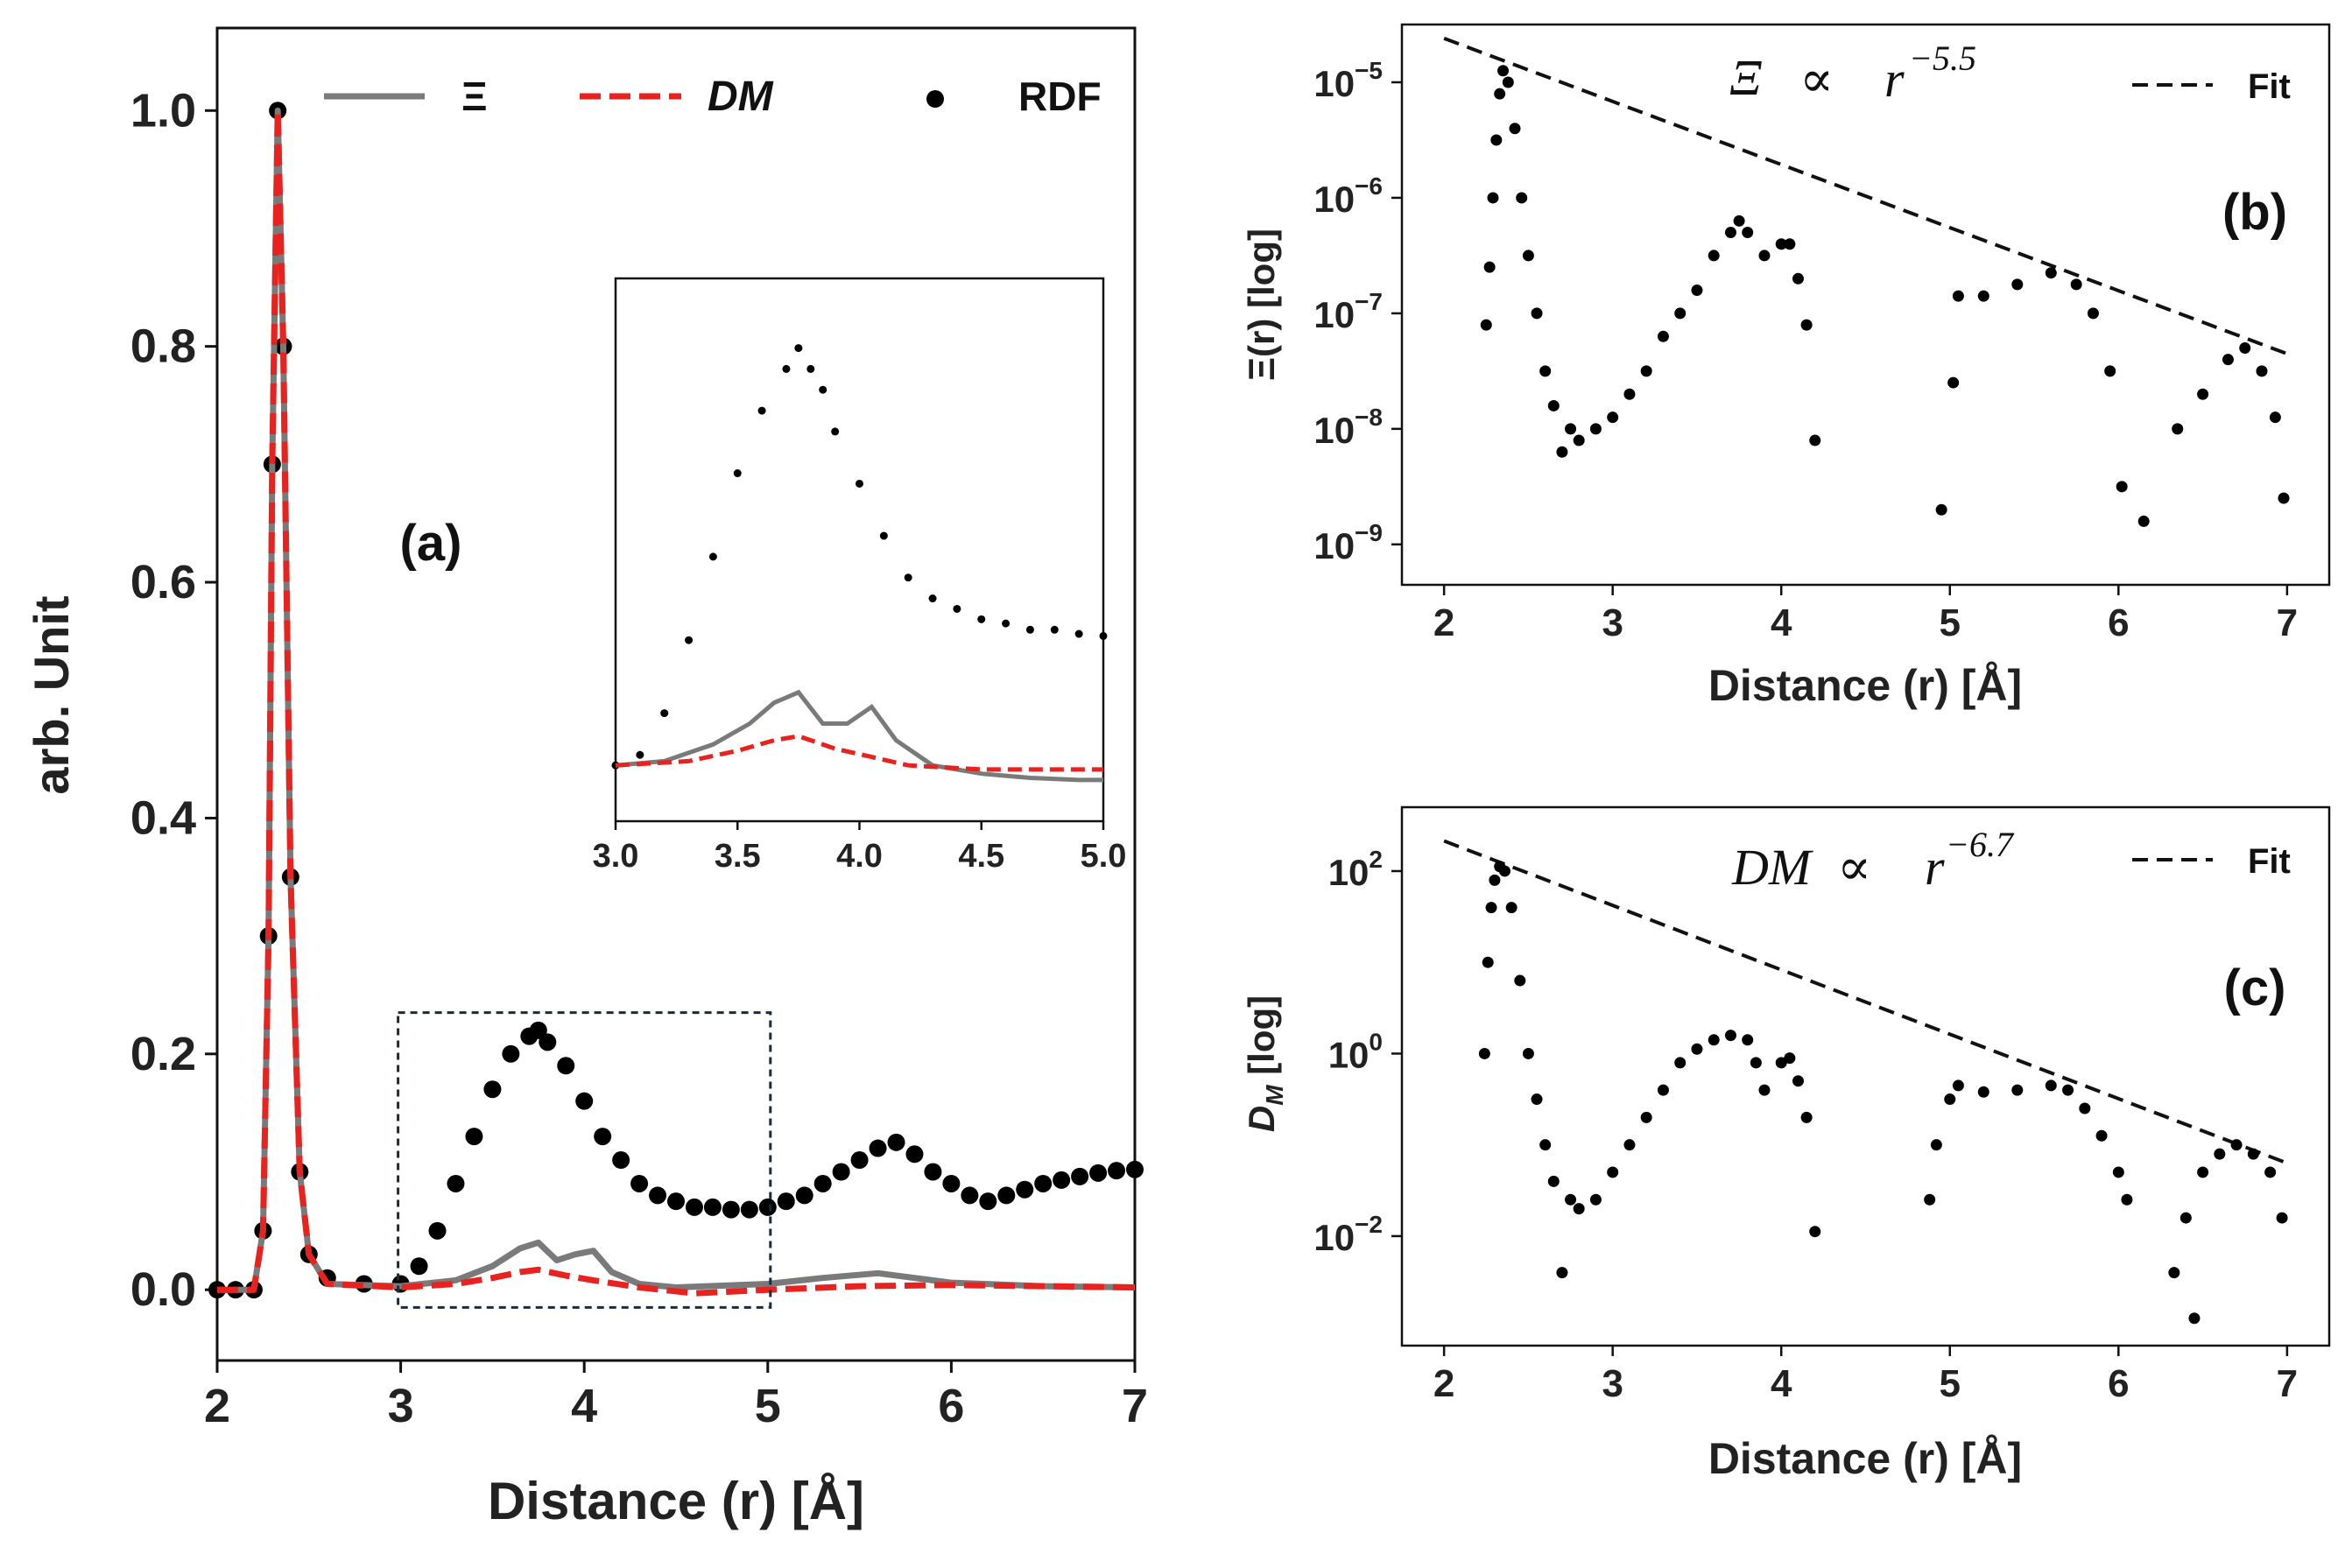  I want to click on legend-dm-label: DM, so click(741, 97).